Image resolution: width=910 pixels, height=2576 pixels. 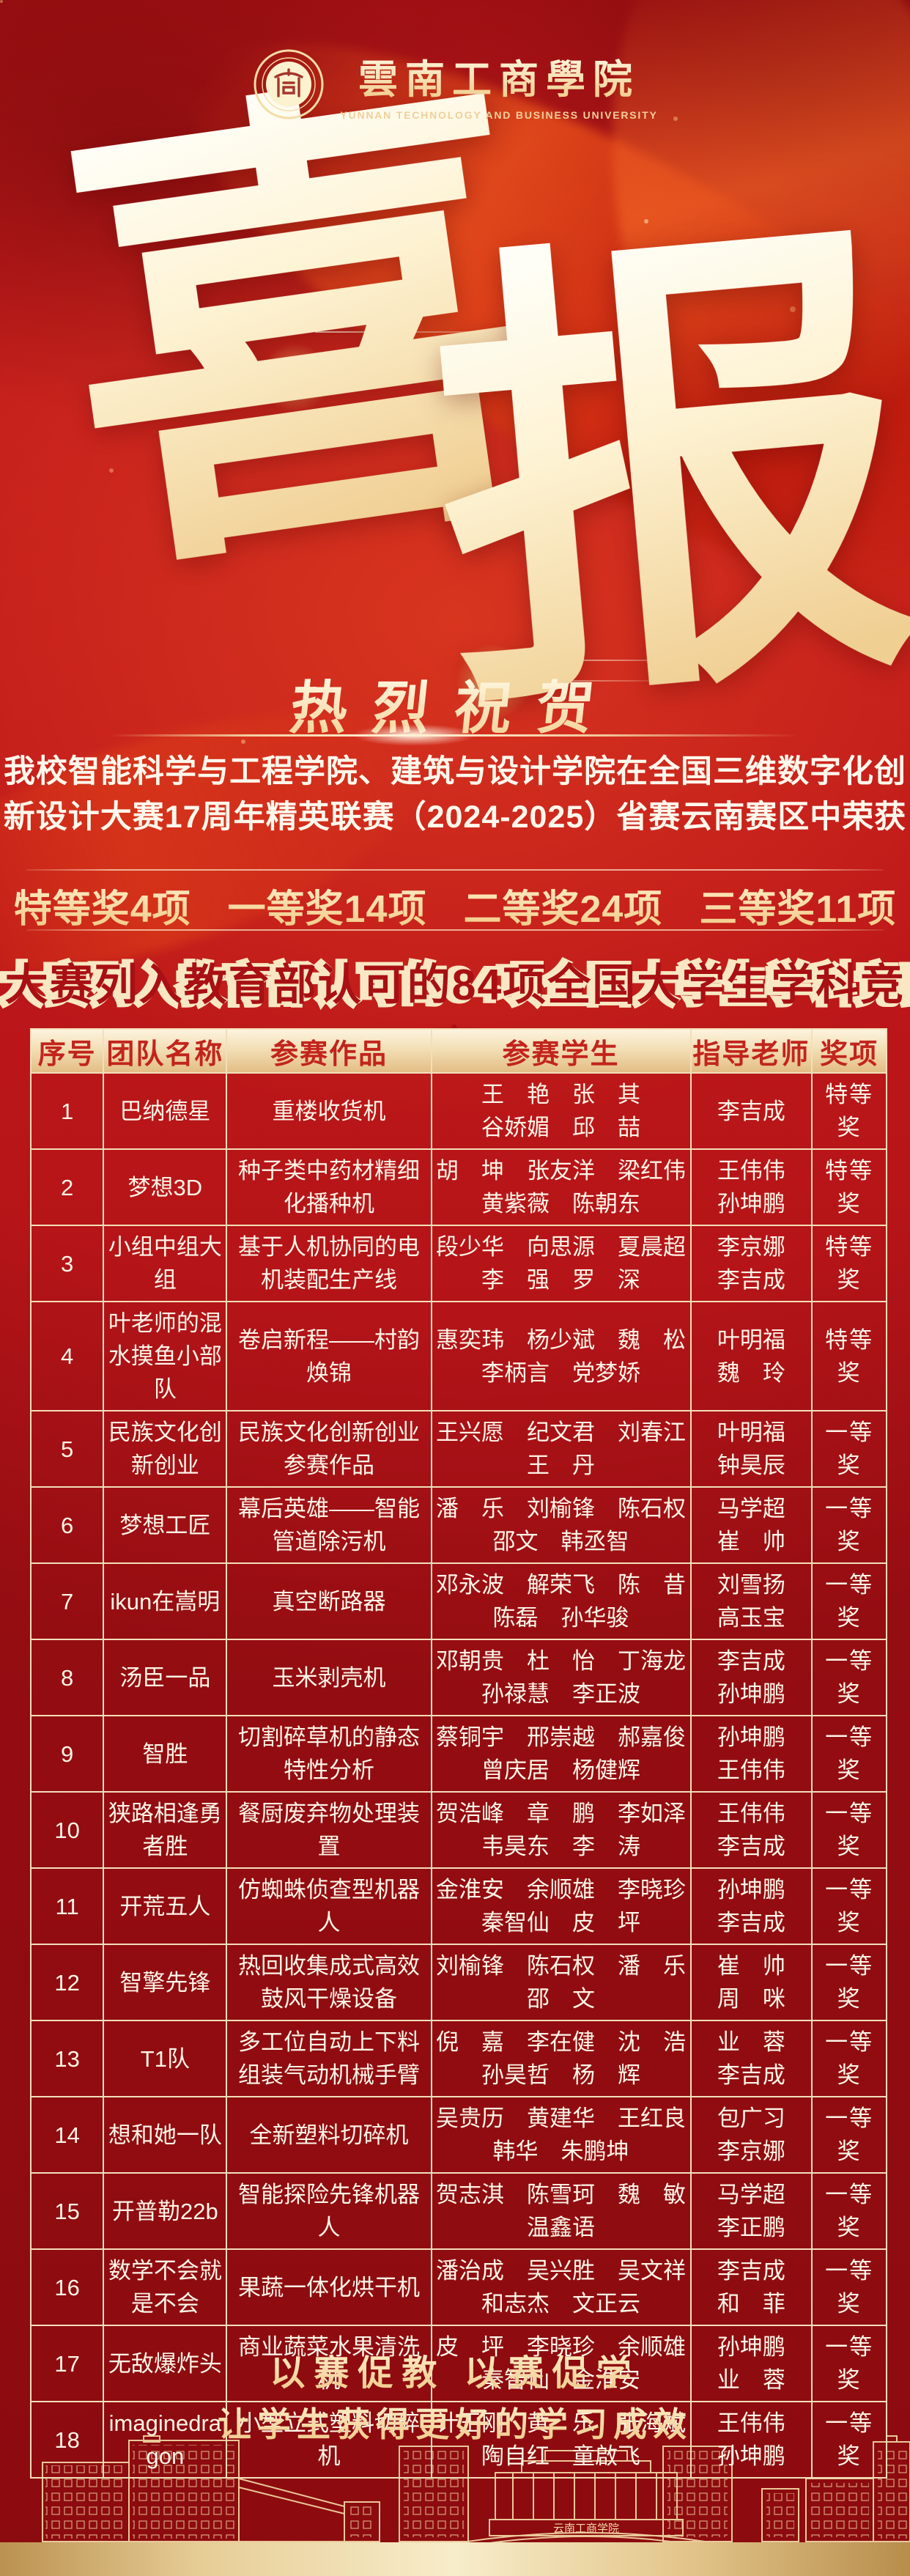 I want to click on team-name: 开普勒22b, so click(x=166, y=2211).